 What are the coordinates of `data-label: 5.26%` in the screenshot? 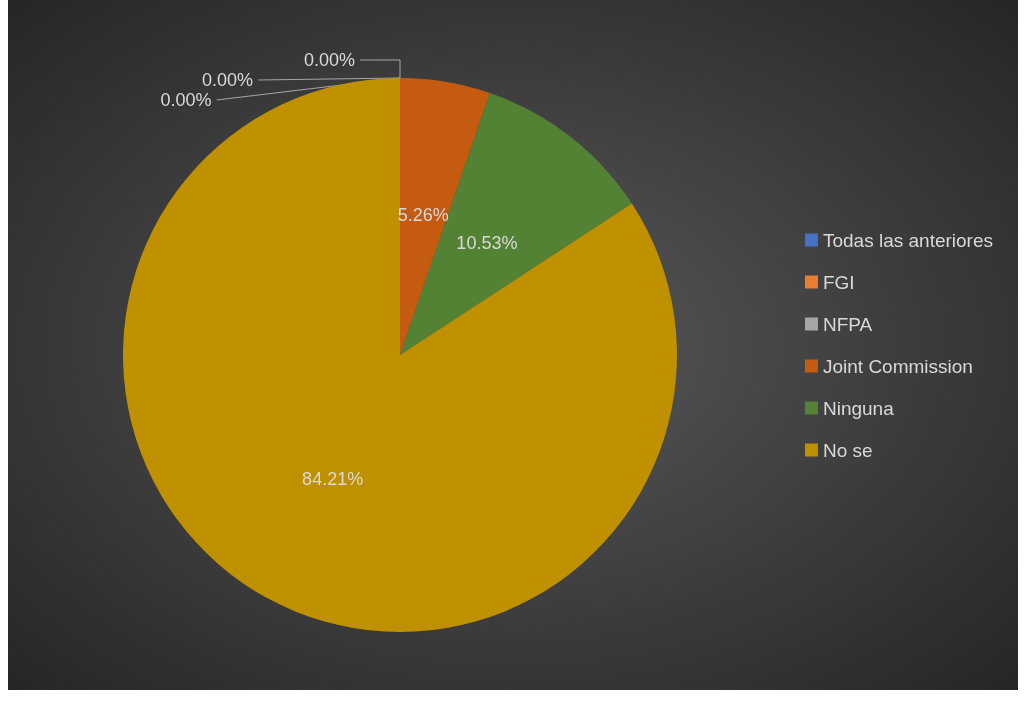 It's located at (423, 215).